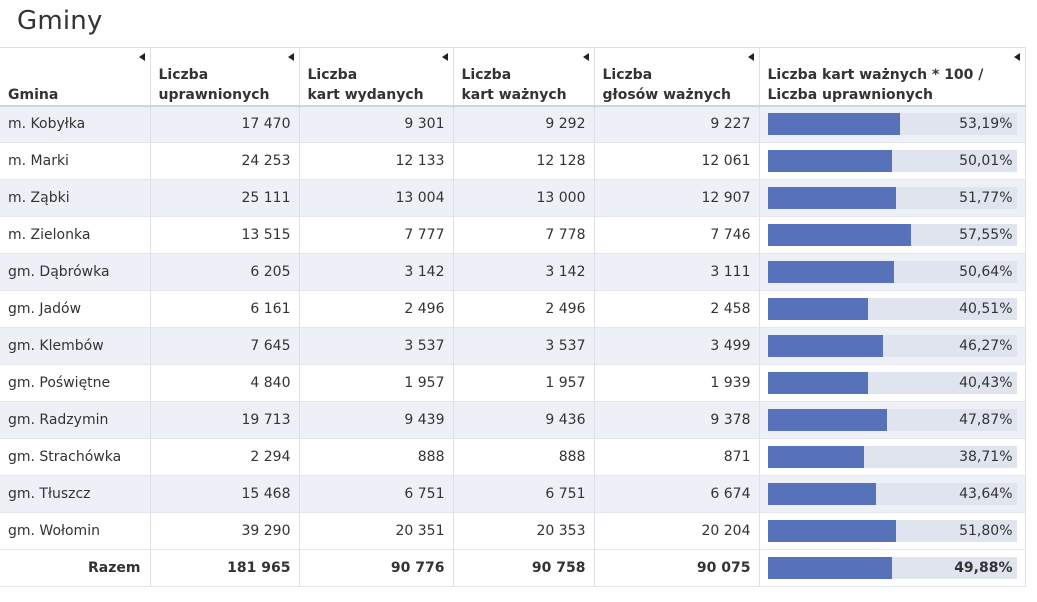 The width and height of the screenshot is (1037, 602). I want to click on cell-waznych: 9 436, so click(524, 420).